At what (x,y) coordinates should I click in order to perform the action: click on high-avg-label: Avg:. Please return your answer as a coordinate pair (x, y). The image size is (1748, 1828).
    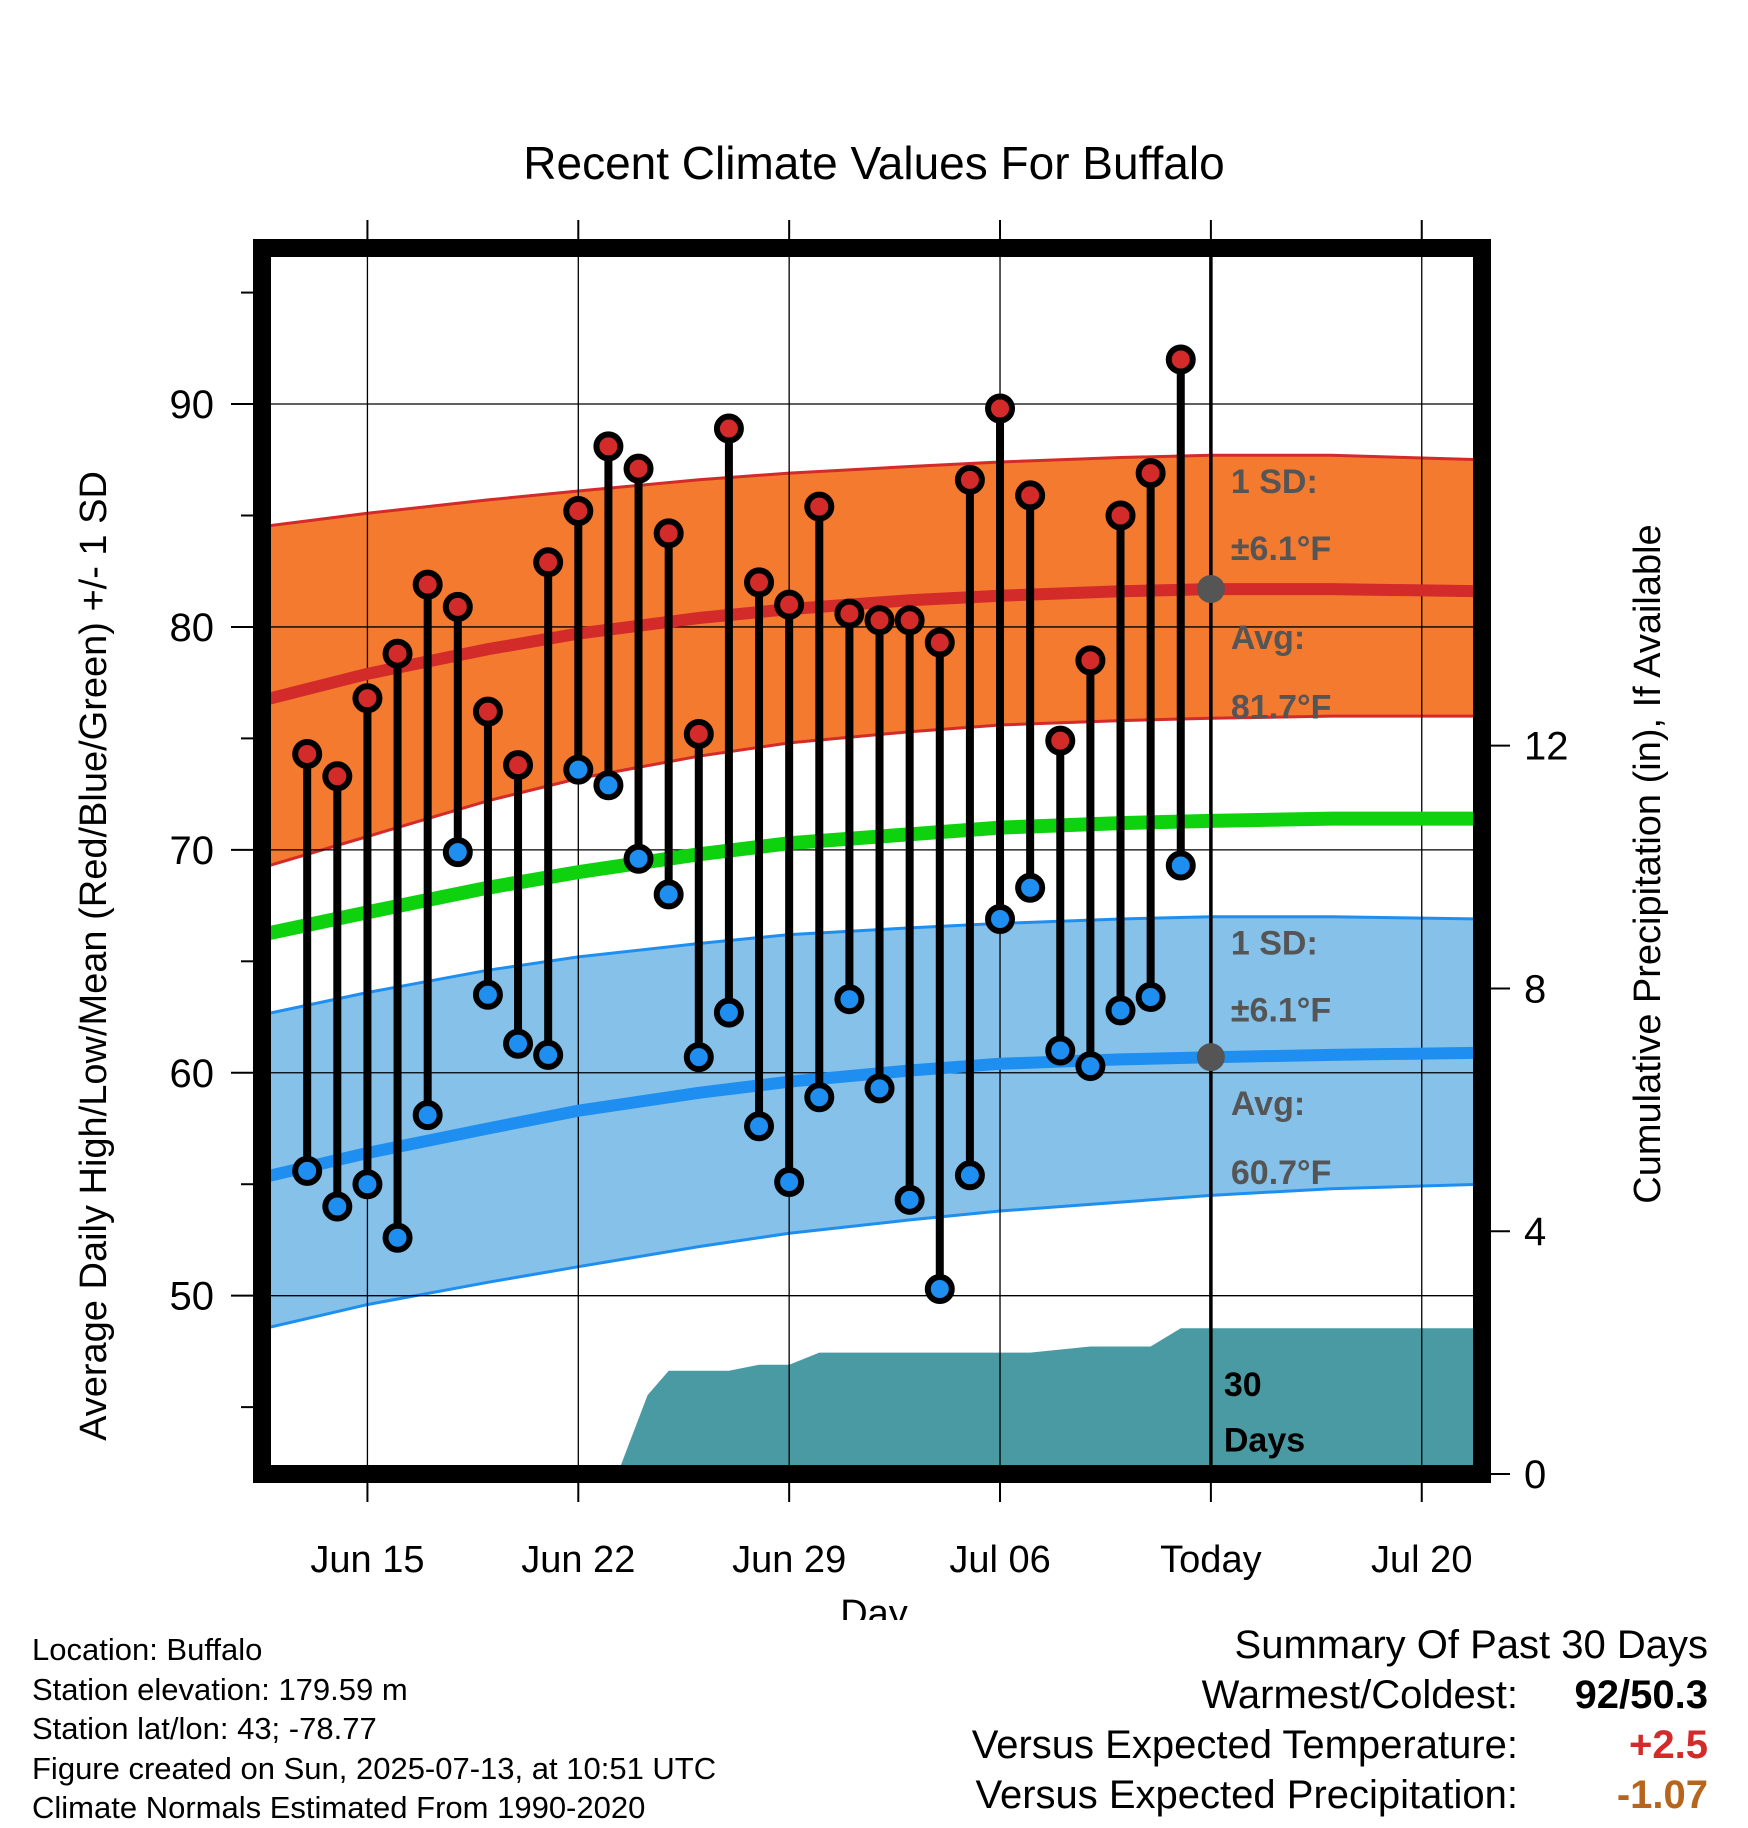
    Looking at the image, I should click on (1268, 638).